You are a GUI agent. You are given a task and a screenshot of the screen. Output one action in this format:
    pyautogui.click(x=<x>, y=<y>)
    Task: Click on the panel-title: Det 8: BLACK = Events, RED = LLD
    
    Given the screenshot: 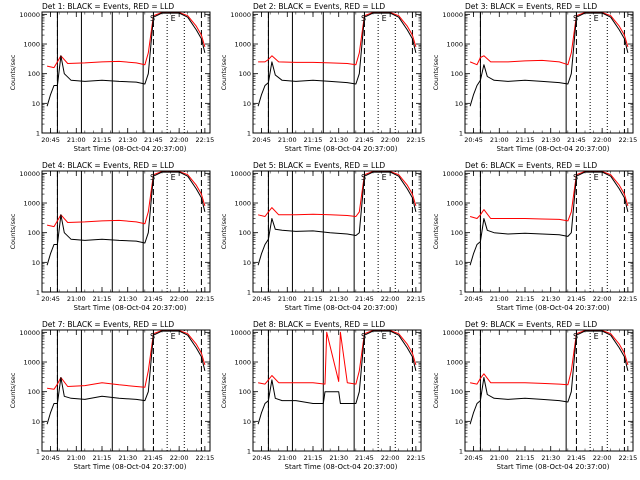 What is the action you would take?
    pyautogui.click(x=319, y=324)
    